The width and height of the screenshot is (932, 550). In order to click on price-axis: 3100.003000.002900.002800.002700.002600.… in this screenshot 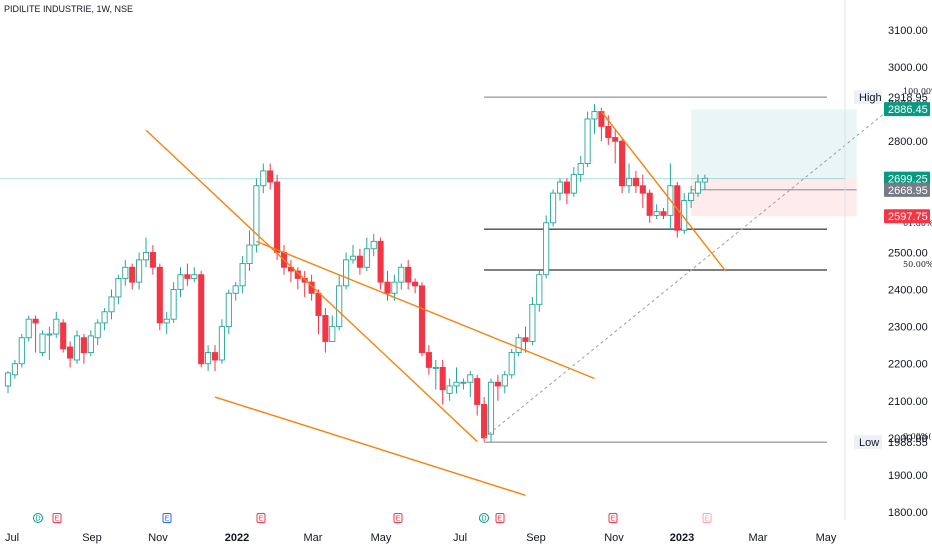, I will do `click(908, 272)`.